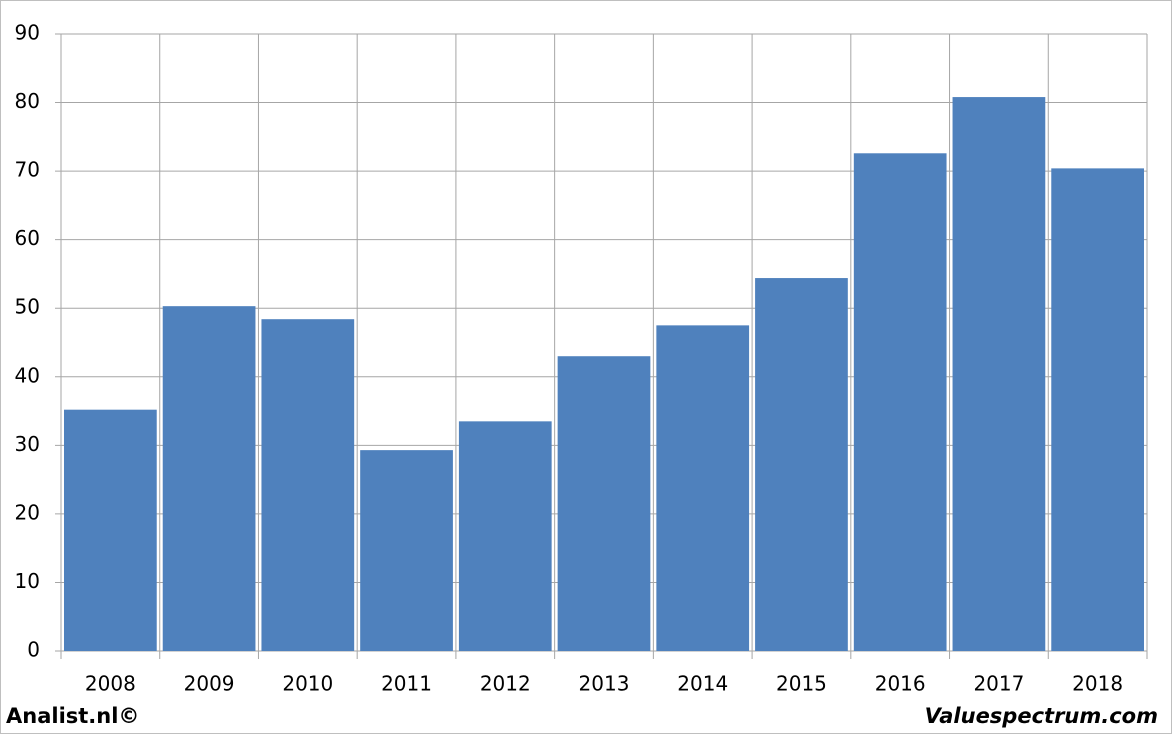  Describe the element at coordinates (505, 684) in the screenshot. I see `x-tick-label: 2012` at that location.